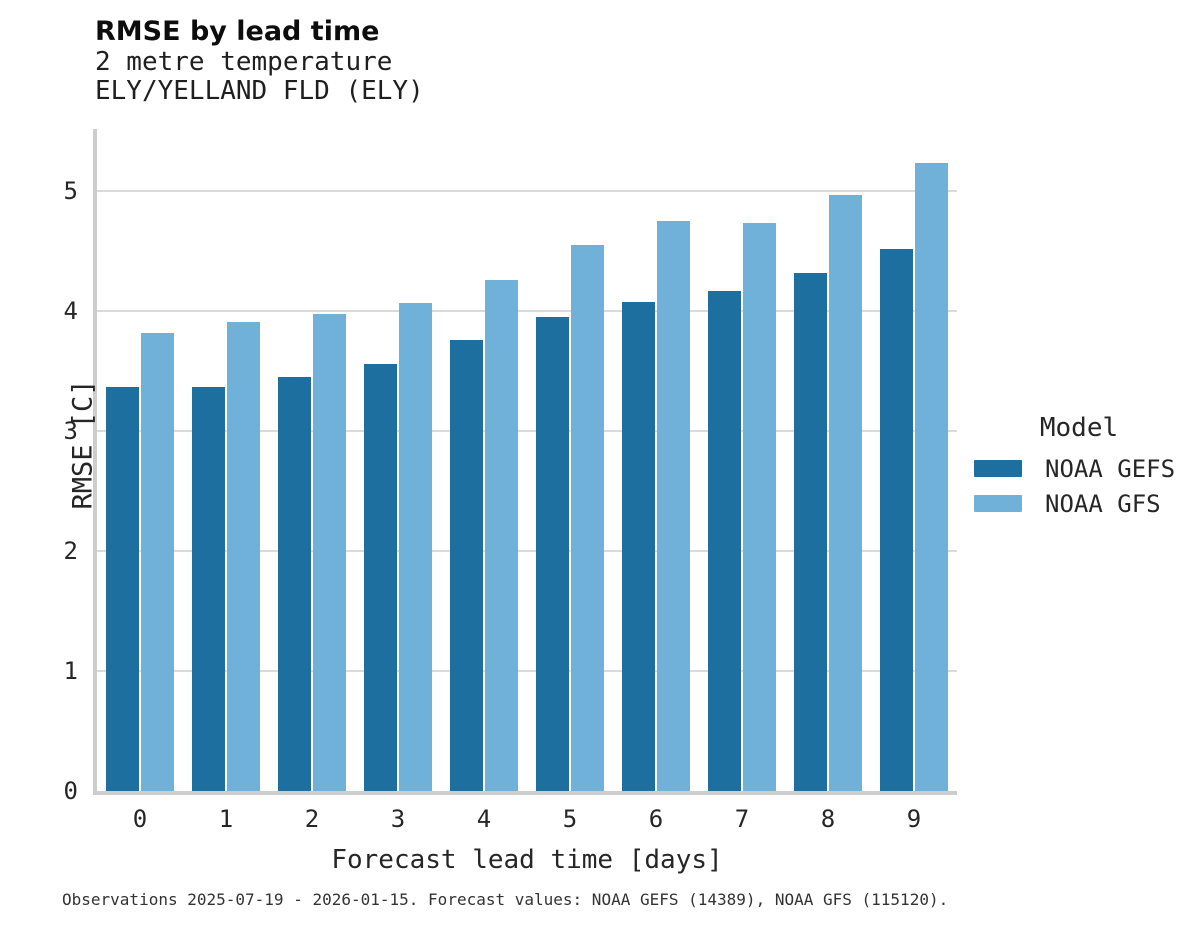  Describe the element at coordinates (1079, 428) in the screenshot. I see `legend-title: Model` at that location.